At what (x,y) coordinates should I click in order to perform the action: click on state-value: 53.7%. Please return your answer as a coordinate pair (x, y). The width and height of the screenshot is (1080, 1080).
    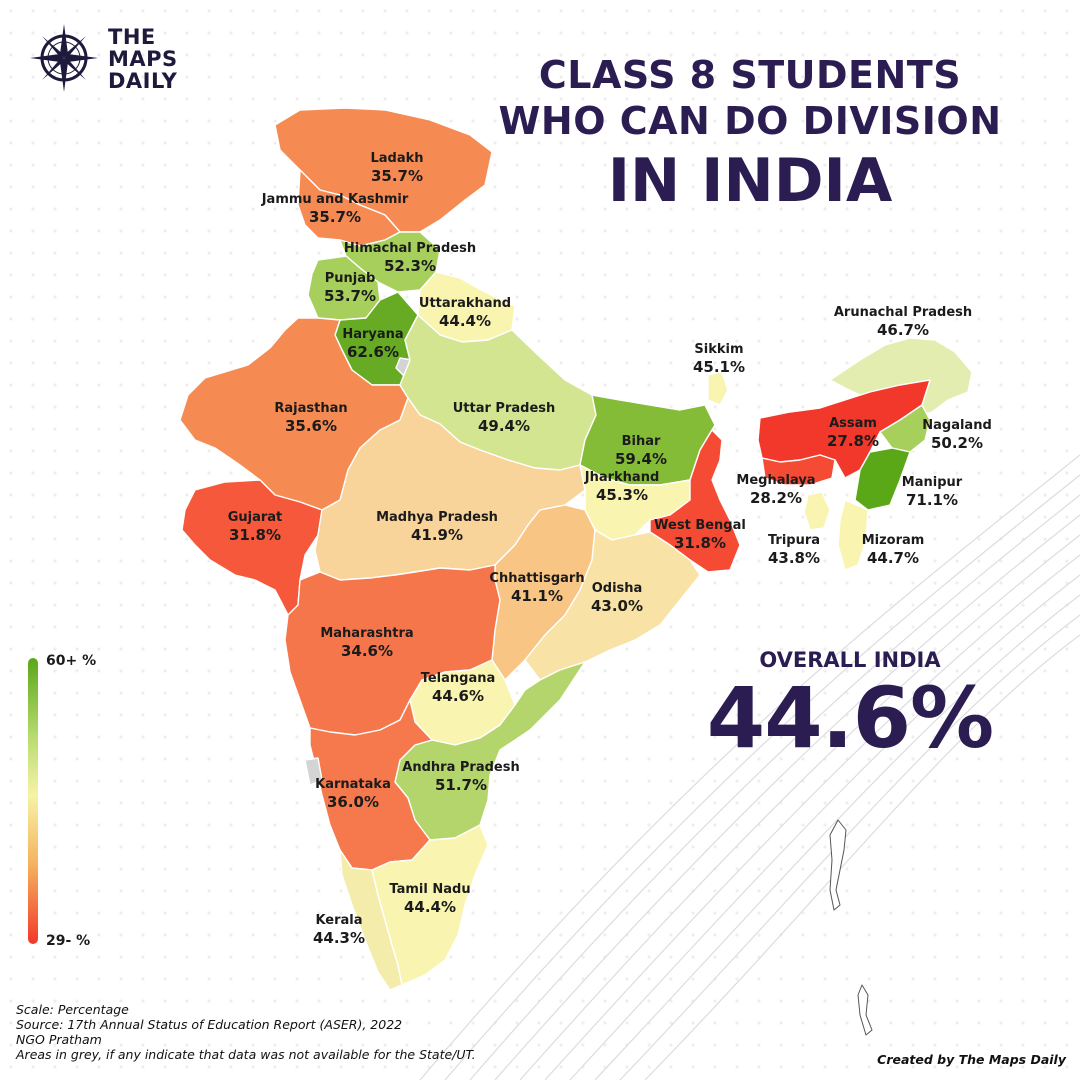
    Looking at the image, I should click on (350, 296).